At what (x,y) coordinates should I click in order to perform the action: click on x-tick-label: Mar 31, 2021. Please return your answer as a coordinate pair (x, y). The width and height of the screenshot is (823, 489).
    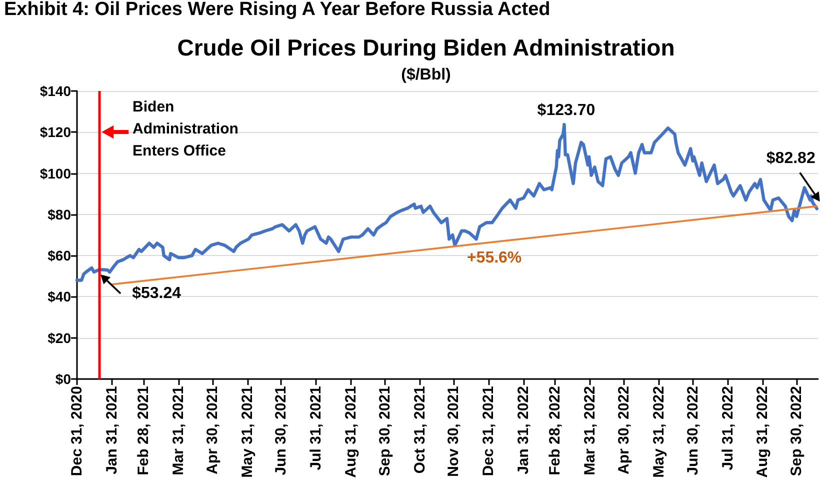
    Looking at the image, I should click on (179, 431).